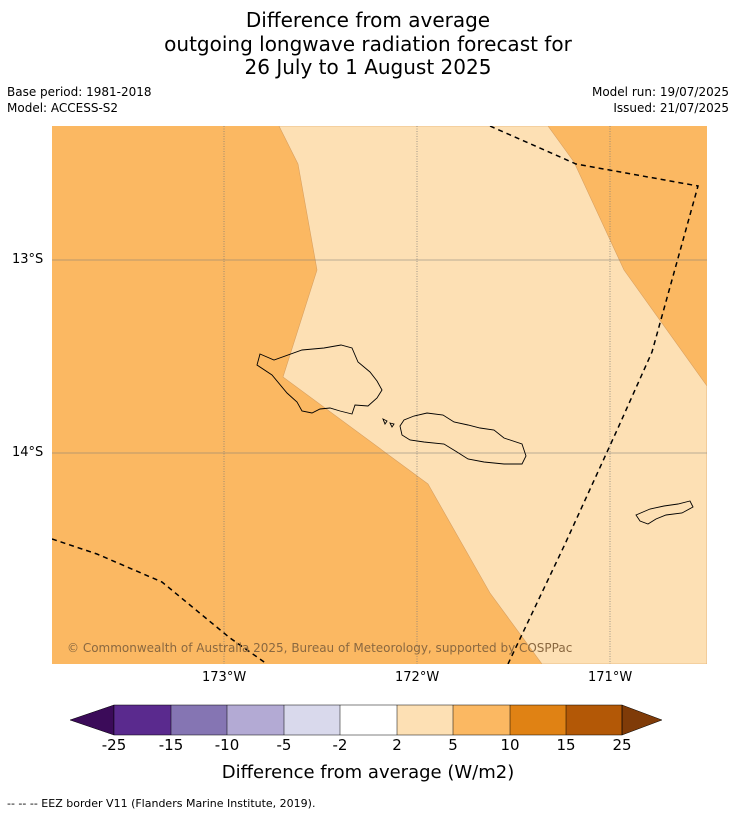 This screenshot has width=736, height=816. I want to click on lon-label-172w: 172°W, so click(417, 677).